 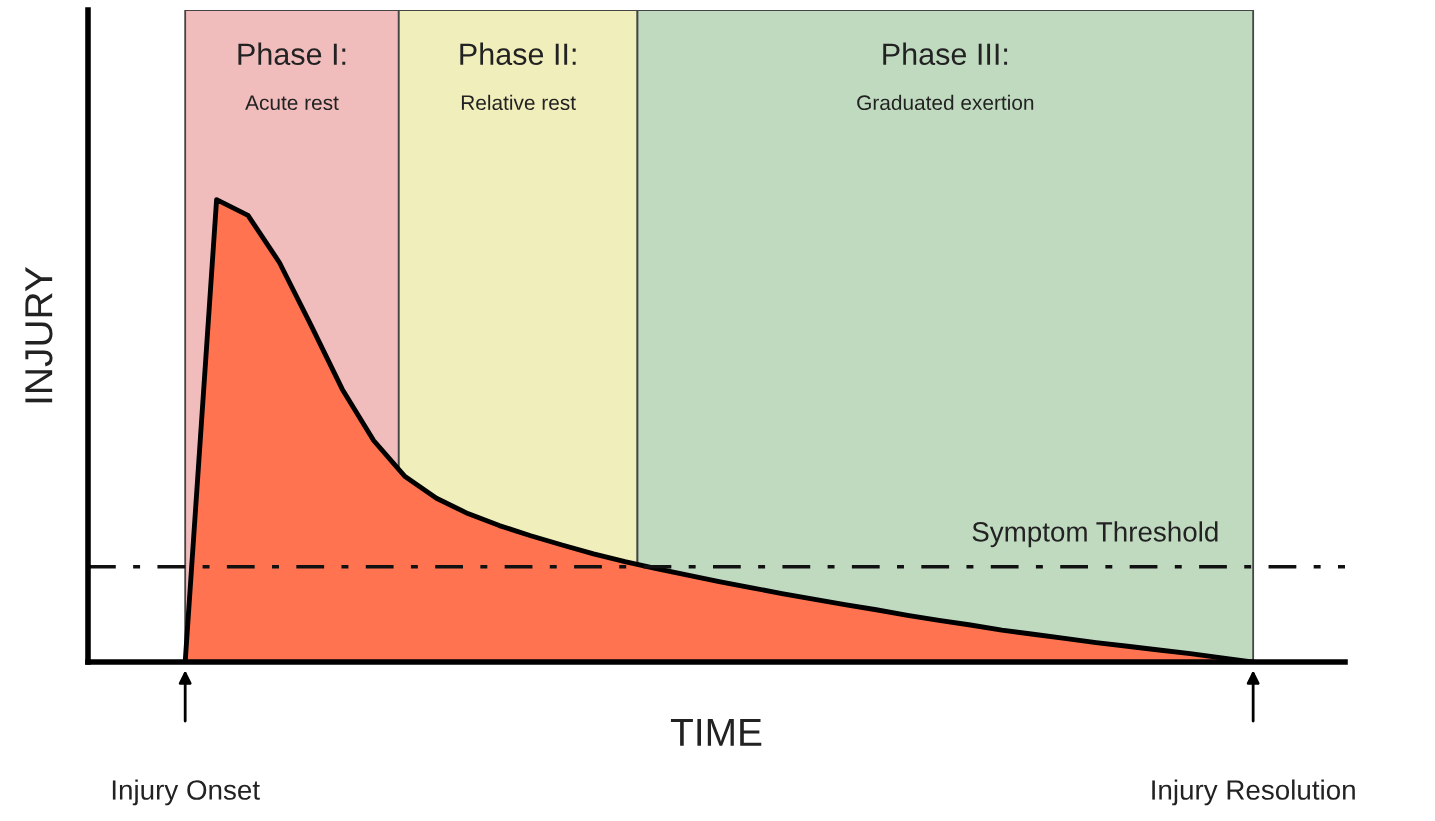 What do you see at coordinates (1253, 792) in the screenshot?
I see `text: Injury Resolution` at bounding box center [1253, 792].